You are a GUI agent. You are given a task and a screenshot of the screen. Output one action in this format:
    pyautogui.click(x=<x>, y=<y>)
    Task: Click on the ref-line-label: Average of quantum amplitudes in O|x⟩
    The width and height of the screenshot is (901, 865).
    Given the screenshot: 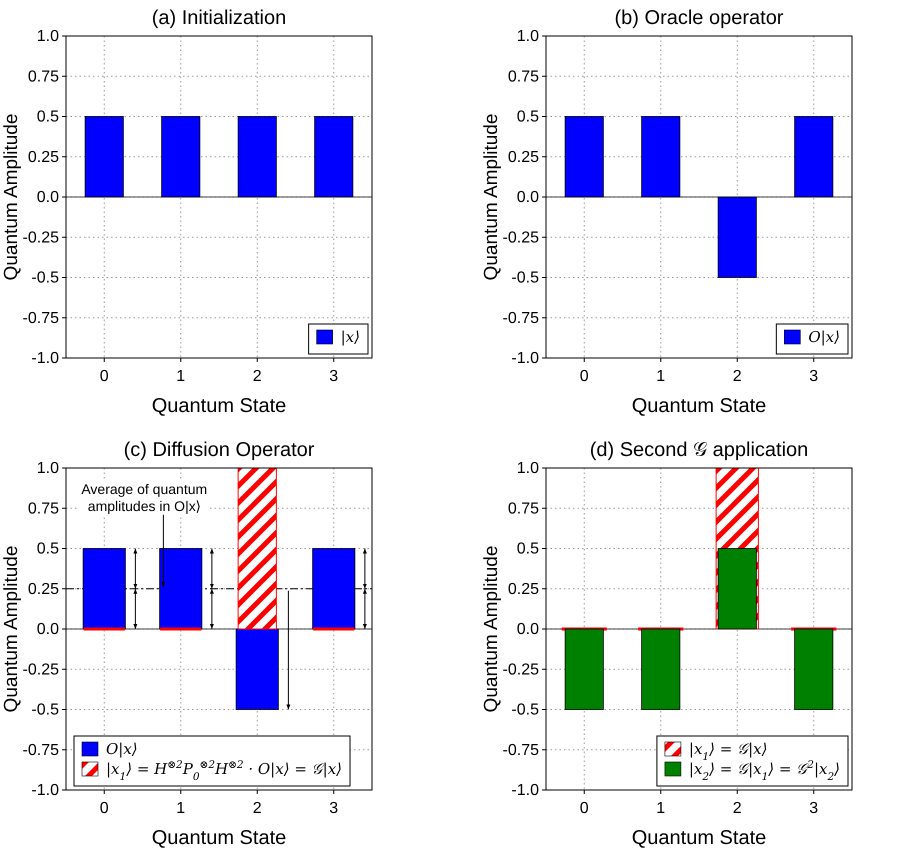 What is the action you would take?
    pyautogui.click(x=144, y=497)
    